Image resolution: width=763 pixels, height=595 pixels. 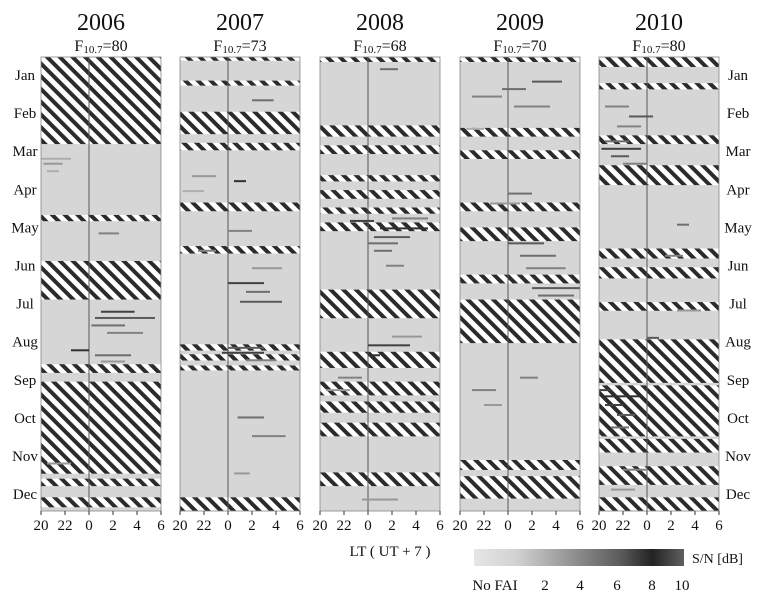 I want to click on colorbar-tick-label: 6, so click(x=617, y=586).